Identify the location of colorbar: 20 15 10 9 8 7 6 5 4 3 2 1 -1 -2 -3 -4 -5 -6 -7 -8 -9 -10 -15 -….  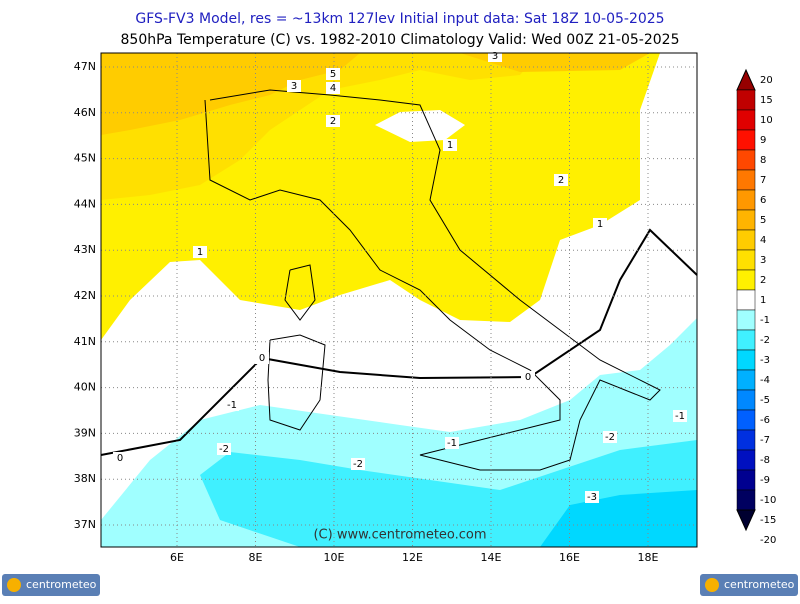
(756, 307).